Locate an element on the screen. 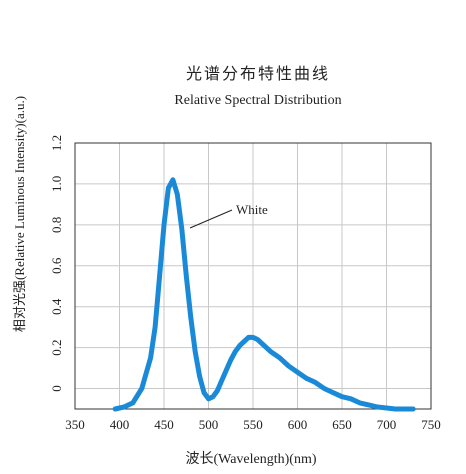 The height and width of the screenshot is (474, 466). y-tick-label: 1.2 is located at coordinates (56, 143).